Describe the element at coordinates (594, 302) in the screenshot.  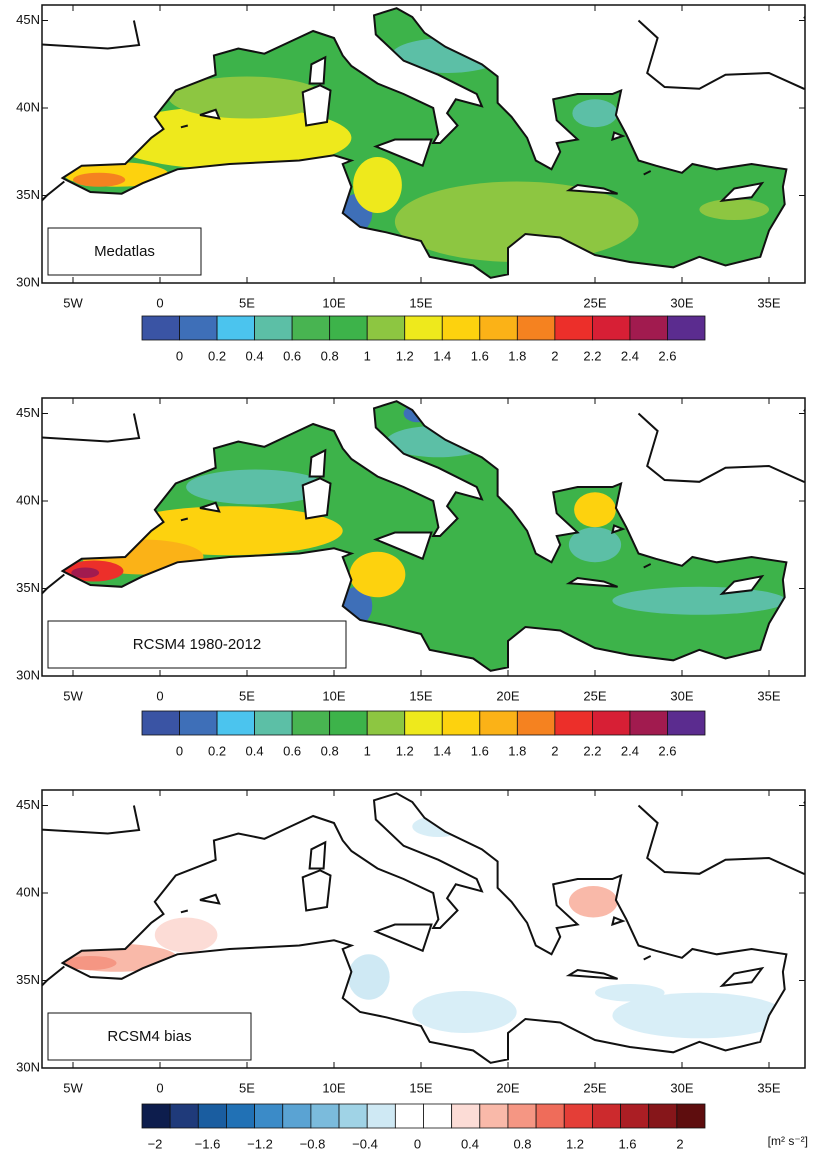
I see `x-tick-label: 25E` at that location.